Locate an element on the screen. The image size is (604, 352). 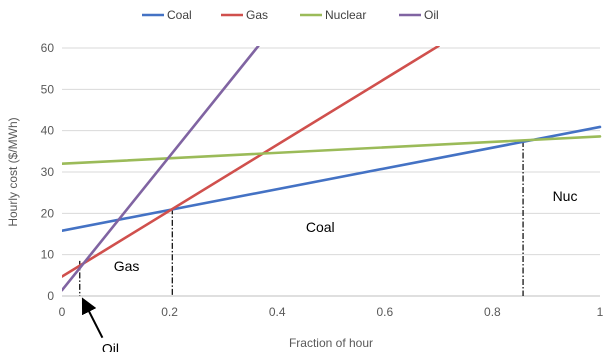
y-axis-ticks: 0 10 20 30 40 50 60 is located at coordinates (48, 172).